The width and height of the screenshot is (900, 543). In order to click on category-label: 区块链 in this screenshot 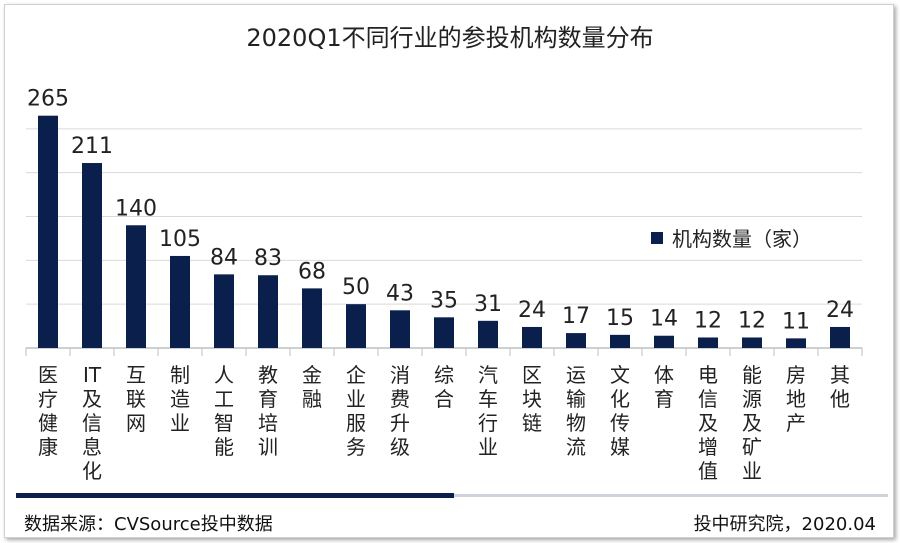, I will do `click(532, 399)`.